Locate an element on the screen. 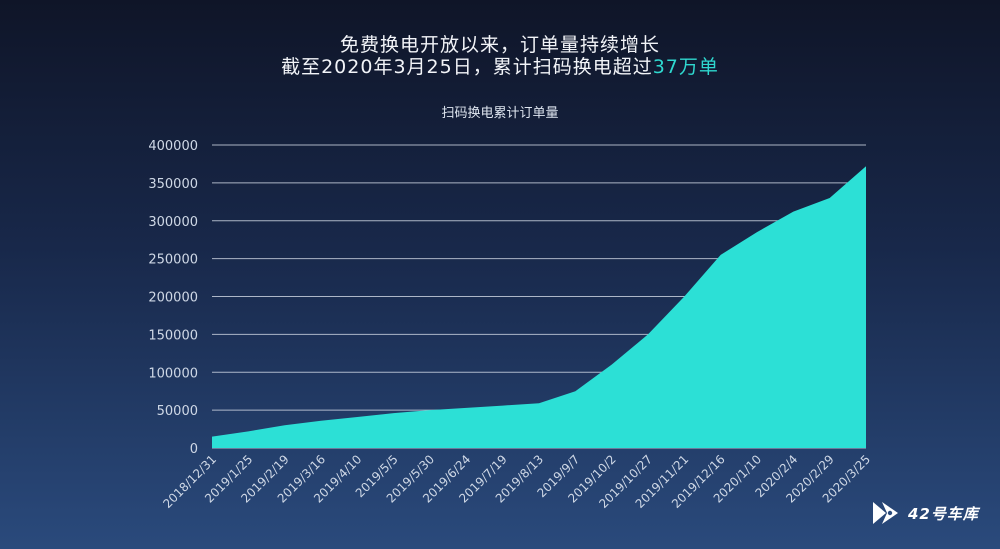  headline-highlight-value: 37万单 is located at coordinates (685, 67).